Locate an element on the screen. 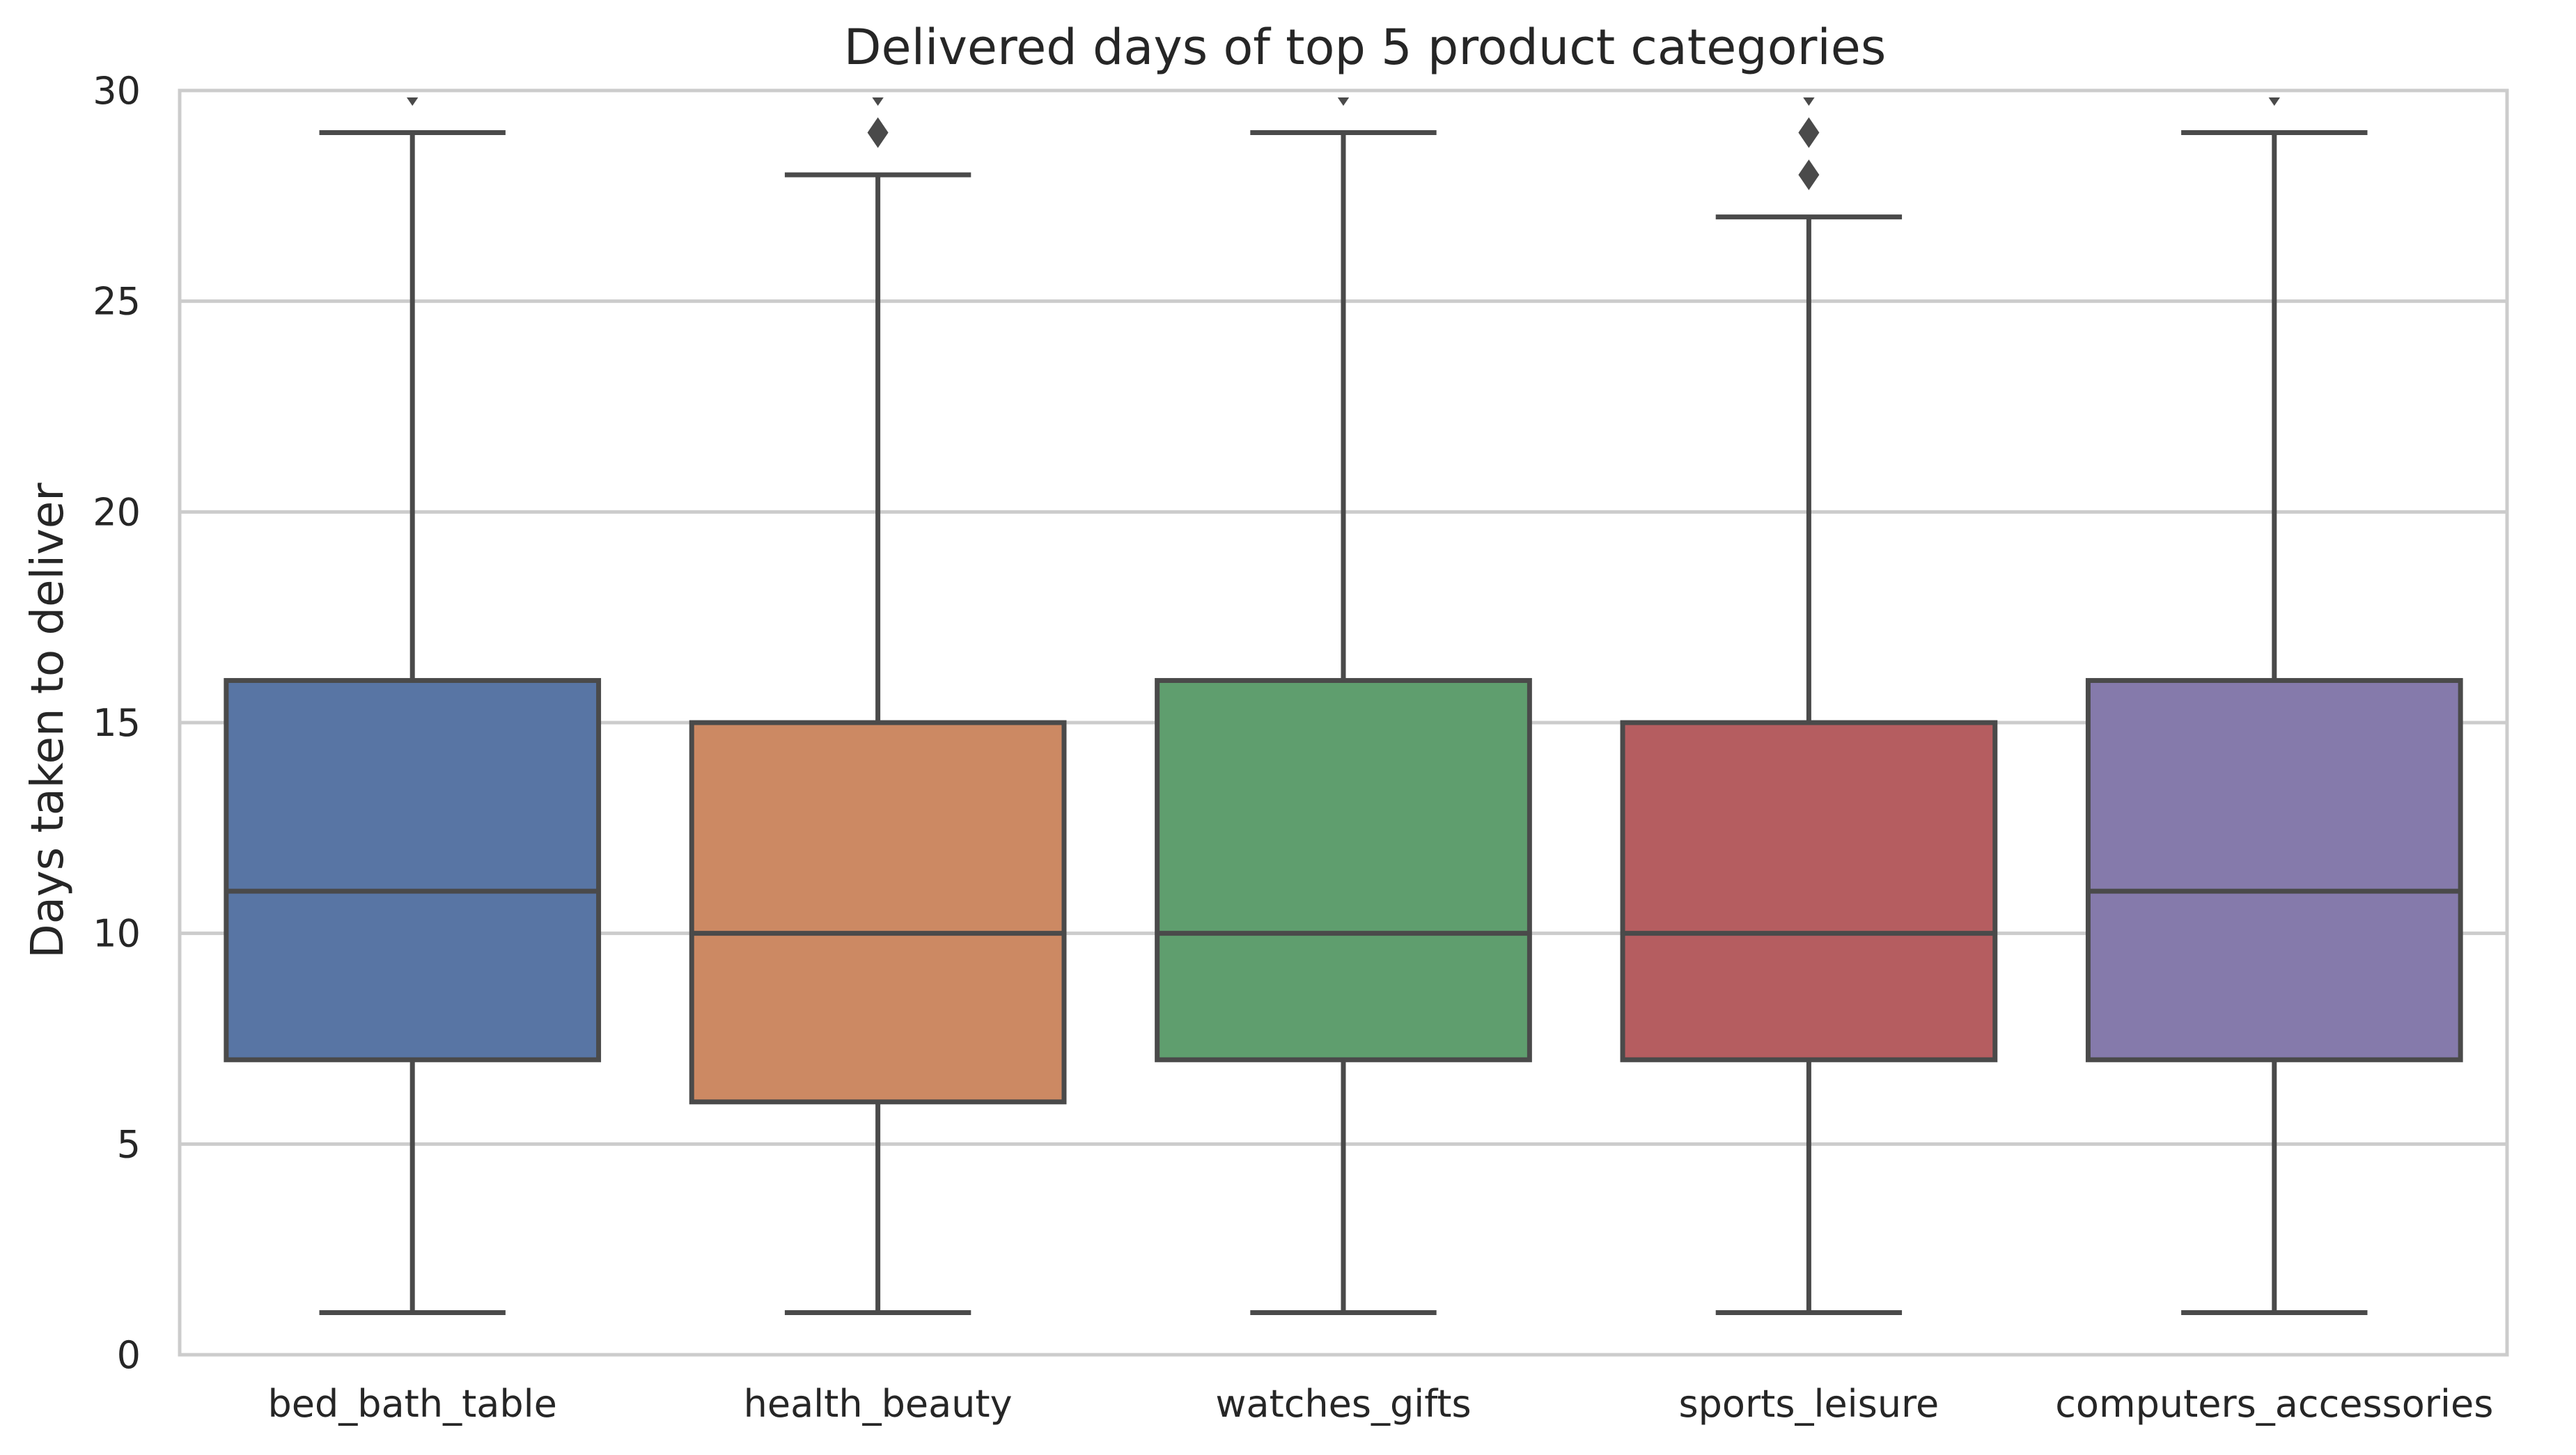 The width and height of the screenshot is (2576, 1455). y-tick-10: 10 is located at coordinates (117, 934).